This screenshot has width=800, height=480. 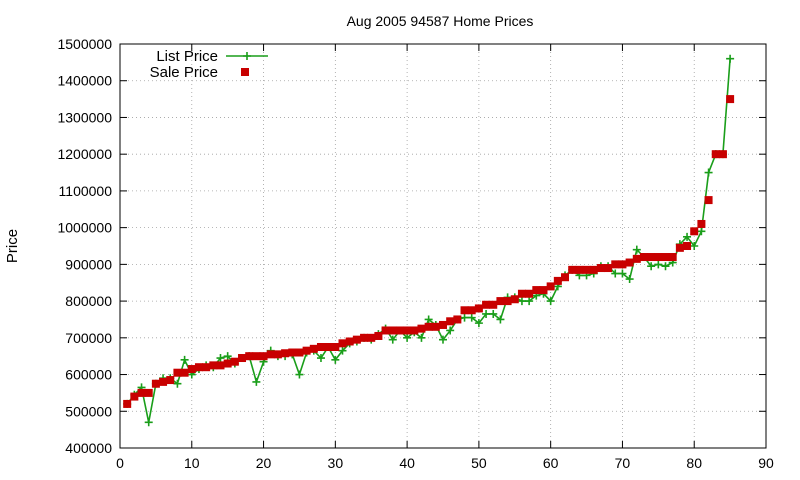 I want to click on y-tick-label: 1000000, so click(x=84, y=228).